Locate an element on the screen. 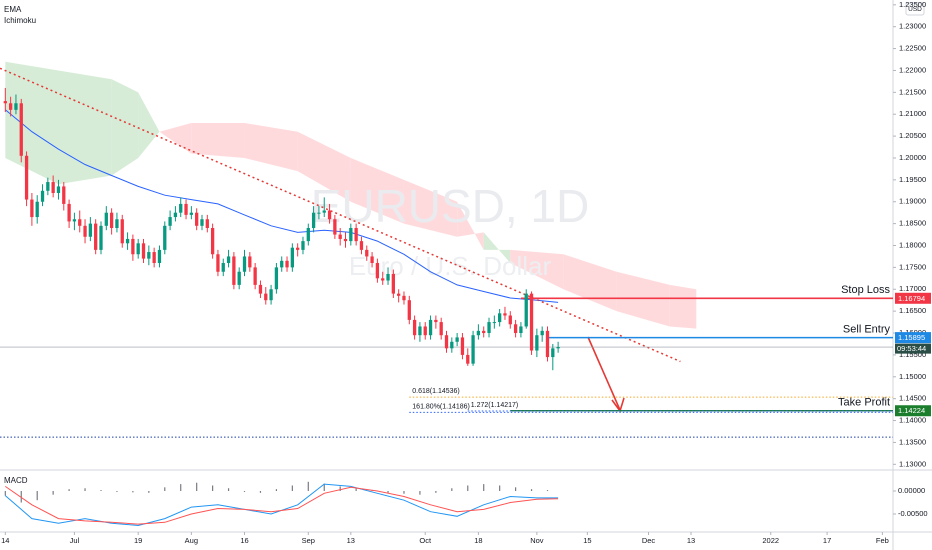 The width and height of the screenshot is (932, 550). x-tick-label: Nov is located at coordinates (537, 540).